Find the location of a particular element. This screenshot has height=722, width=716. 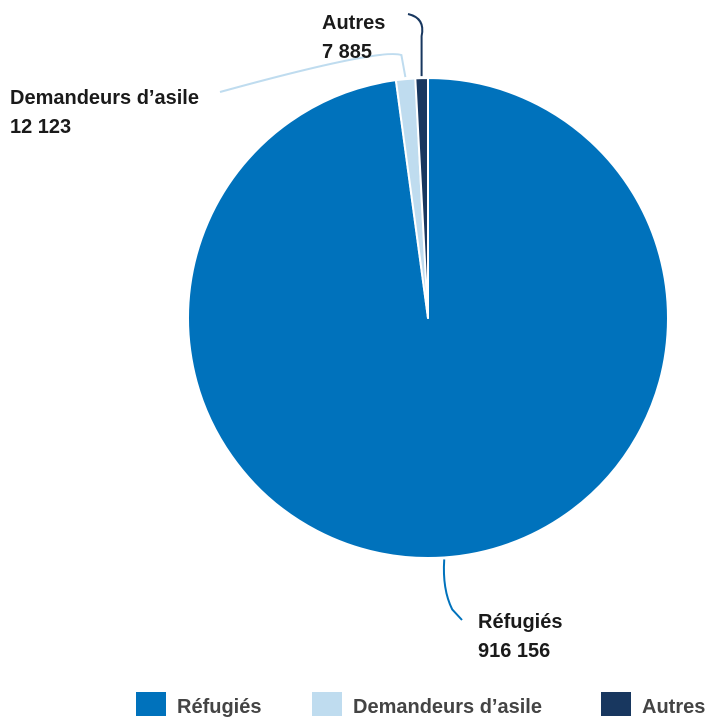

slice-autres is located at coordinates (421, 198).